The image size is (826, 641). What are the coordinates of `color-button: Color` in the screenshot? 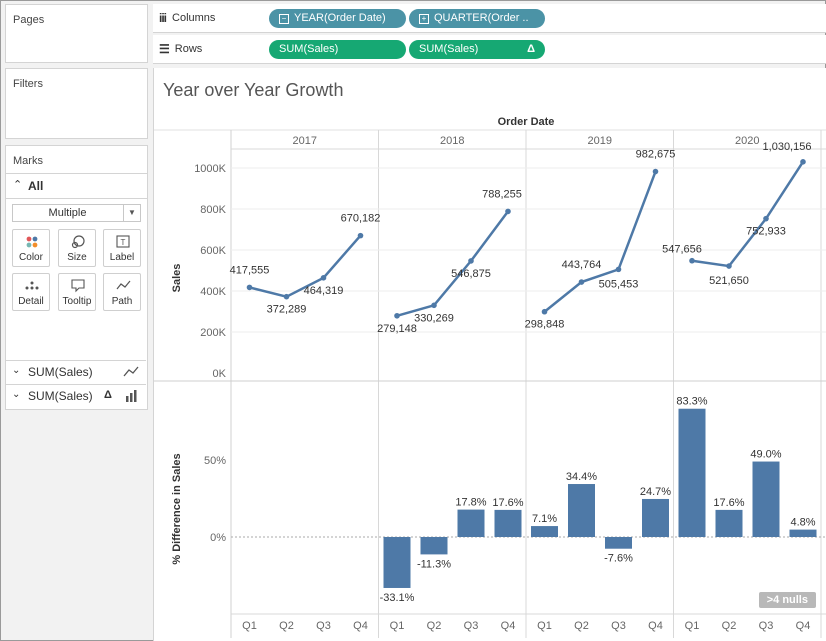 It's located at (31, 248).